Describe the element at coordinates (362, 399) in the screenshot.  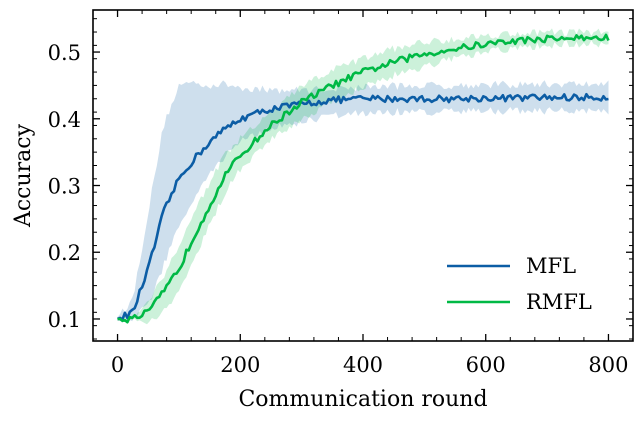
I see `x-axis-label: Communication round` at that location.